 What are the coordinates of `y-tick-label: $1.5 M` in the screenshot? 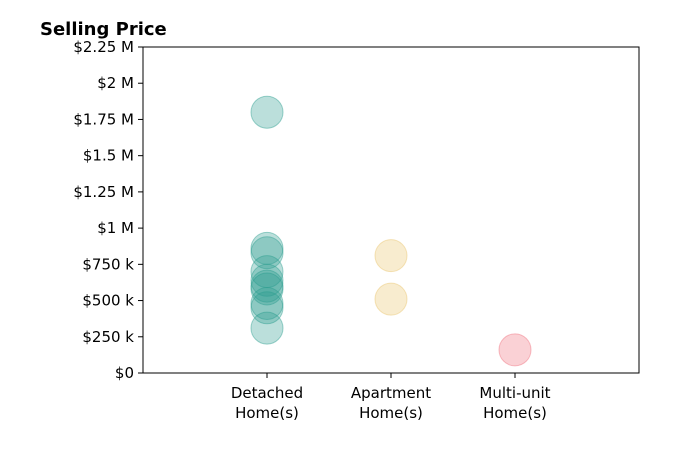 It's located at (108, 156).